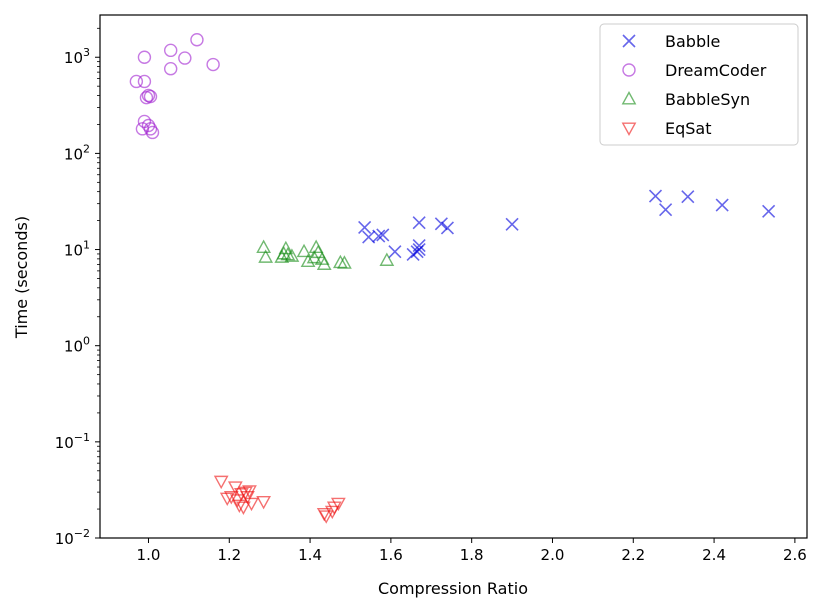 Image resolution: width=831 pixels, height=613 pixels. I want to click on legend-label-dreamcoder: DreamCoder, so click(716, 70).